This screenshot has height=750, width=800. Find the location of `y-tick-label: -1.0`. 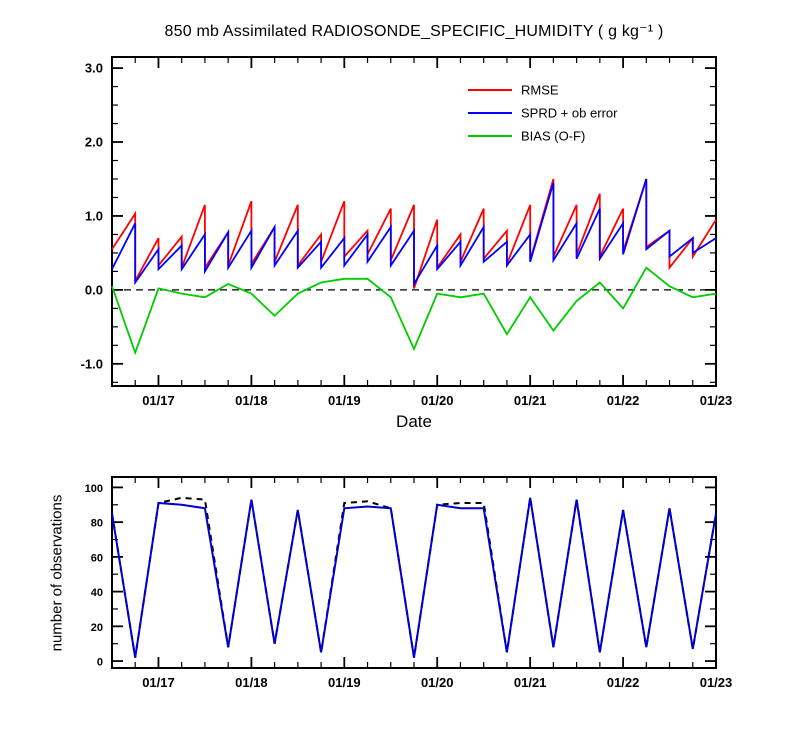

y-tick-label: -1.0 is located at coordinates (92, 363).